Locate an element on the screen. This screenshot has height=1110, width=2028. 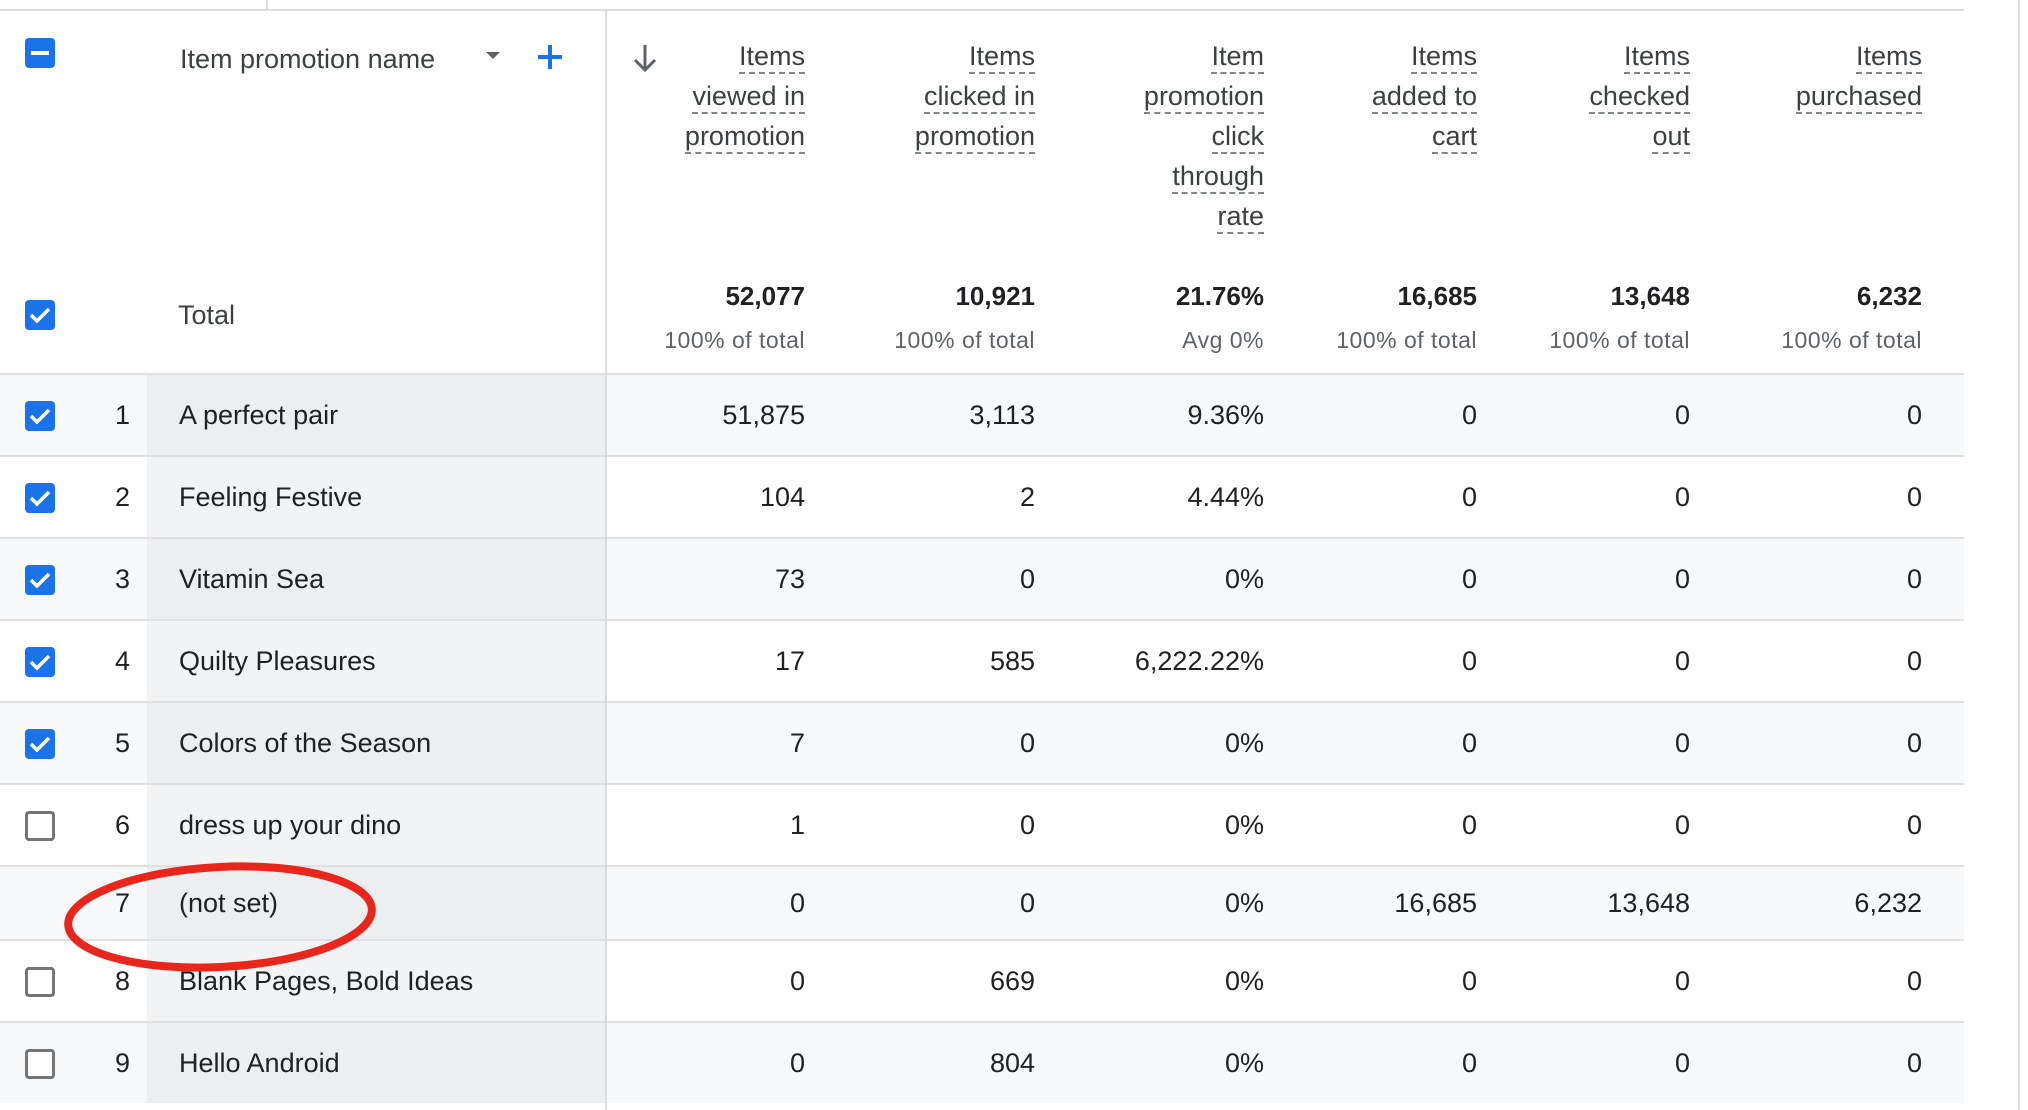
column-header-line: out is located at coordinates (1580, 136).